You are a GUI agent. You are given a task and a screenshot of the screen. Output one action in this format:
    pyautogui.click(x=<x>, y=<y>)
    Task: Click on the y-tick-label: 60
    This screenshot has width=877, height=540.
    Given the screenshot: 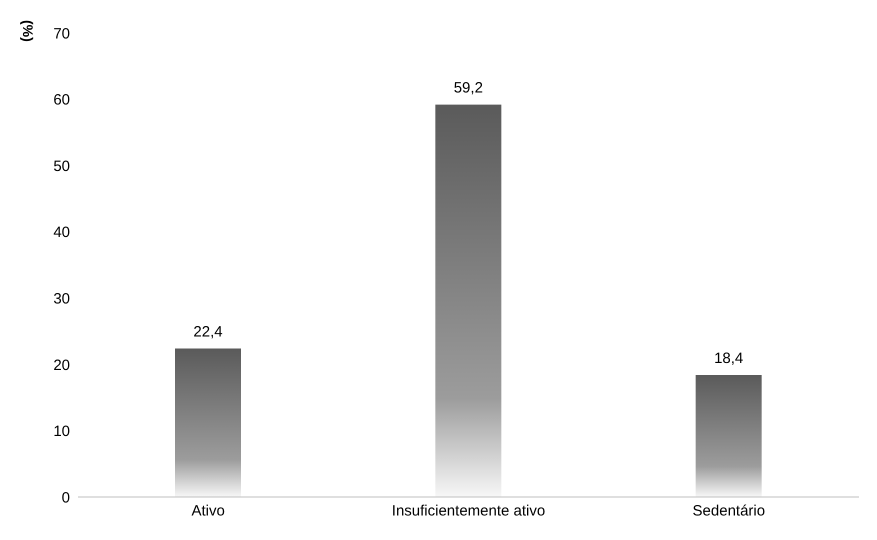 What is the action you would take?
    pyautogui.click(x=61, y=100)
    